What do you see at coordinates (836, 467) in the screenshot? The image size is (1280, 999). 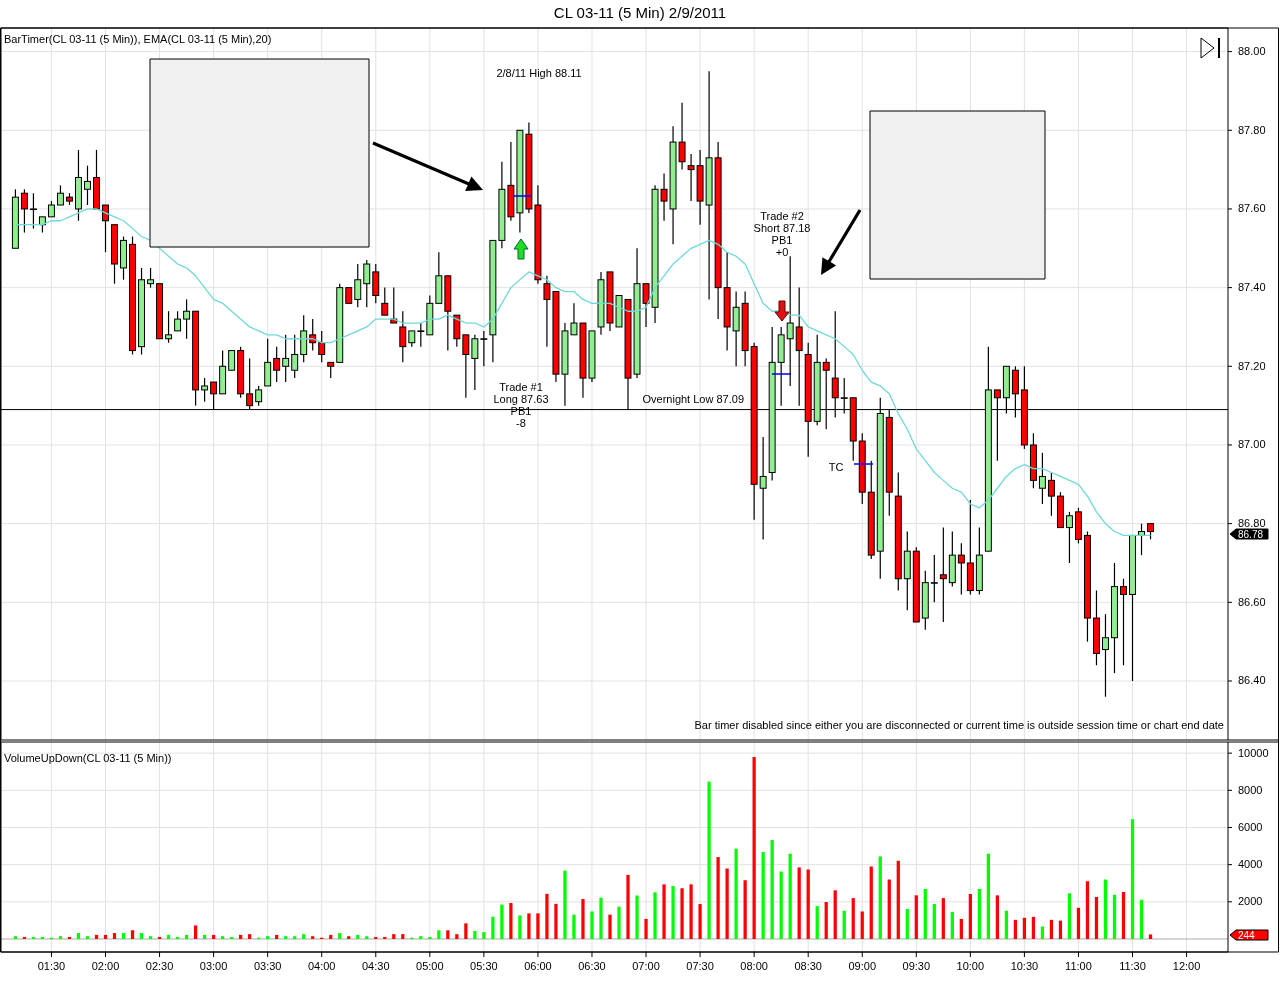 I see `annotation: TC` at bounding box center [836, 467].